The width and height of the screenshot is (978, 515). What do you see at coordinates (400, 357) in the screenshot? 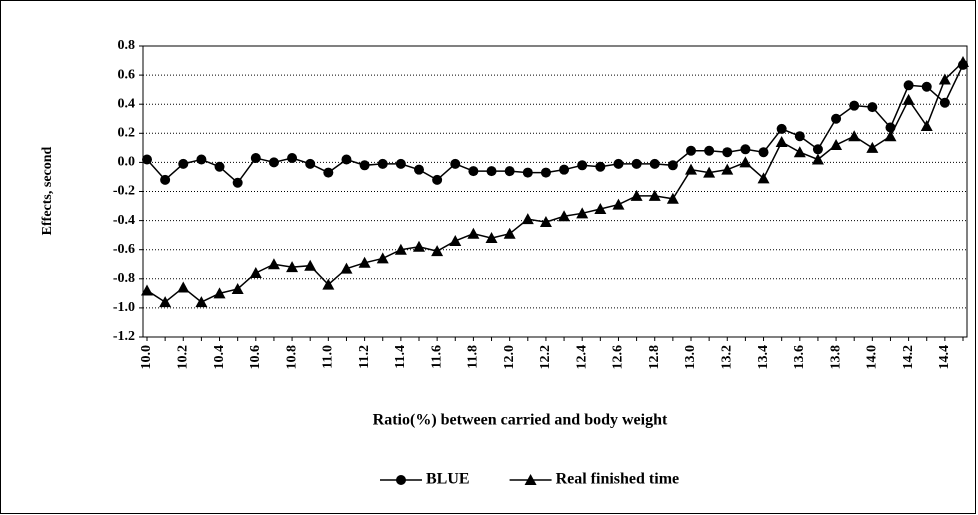
I see `x-tick-label: 11.4` at bounding box center [400, 357].